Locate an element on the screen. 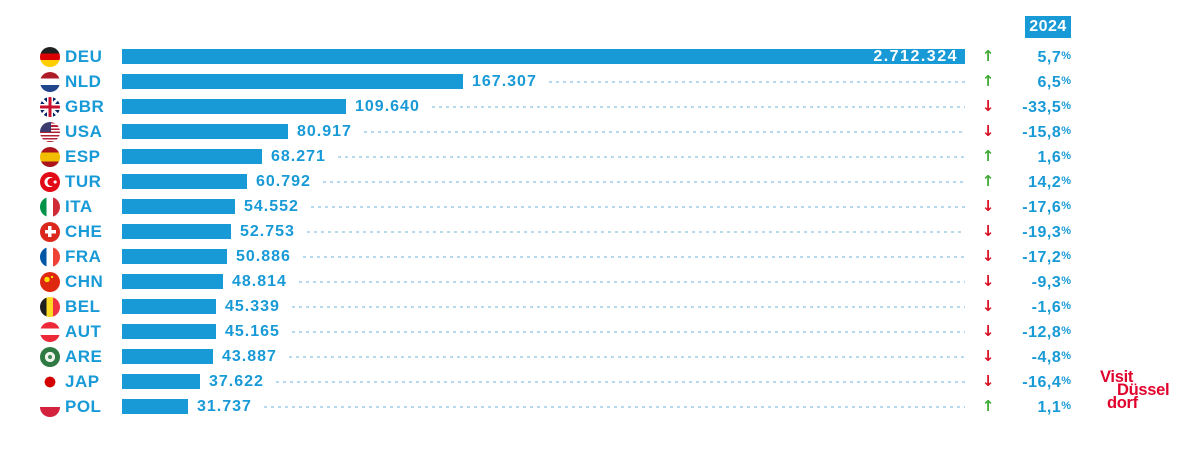 This screenshot has width=1200, height=450. country-row: AUT 45.165 ↓ -12,8% is located at coordinates (600, 331).